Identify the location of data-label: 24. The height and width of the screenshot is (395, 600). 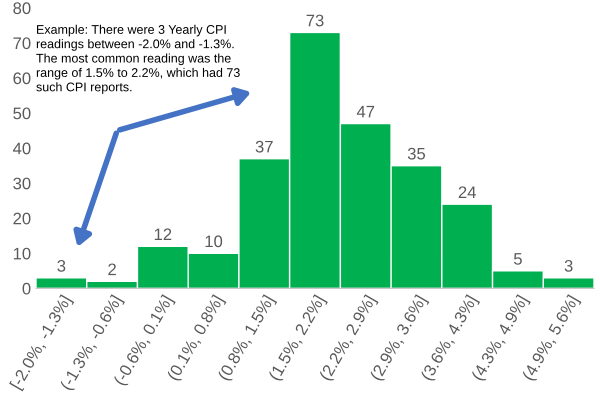
(467, 192).